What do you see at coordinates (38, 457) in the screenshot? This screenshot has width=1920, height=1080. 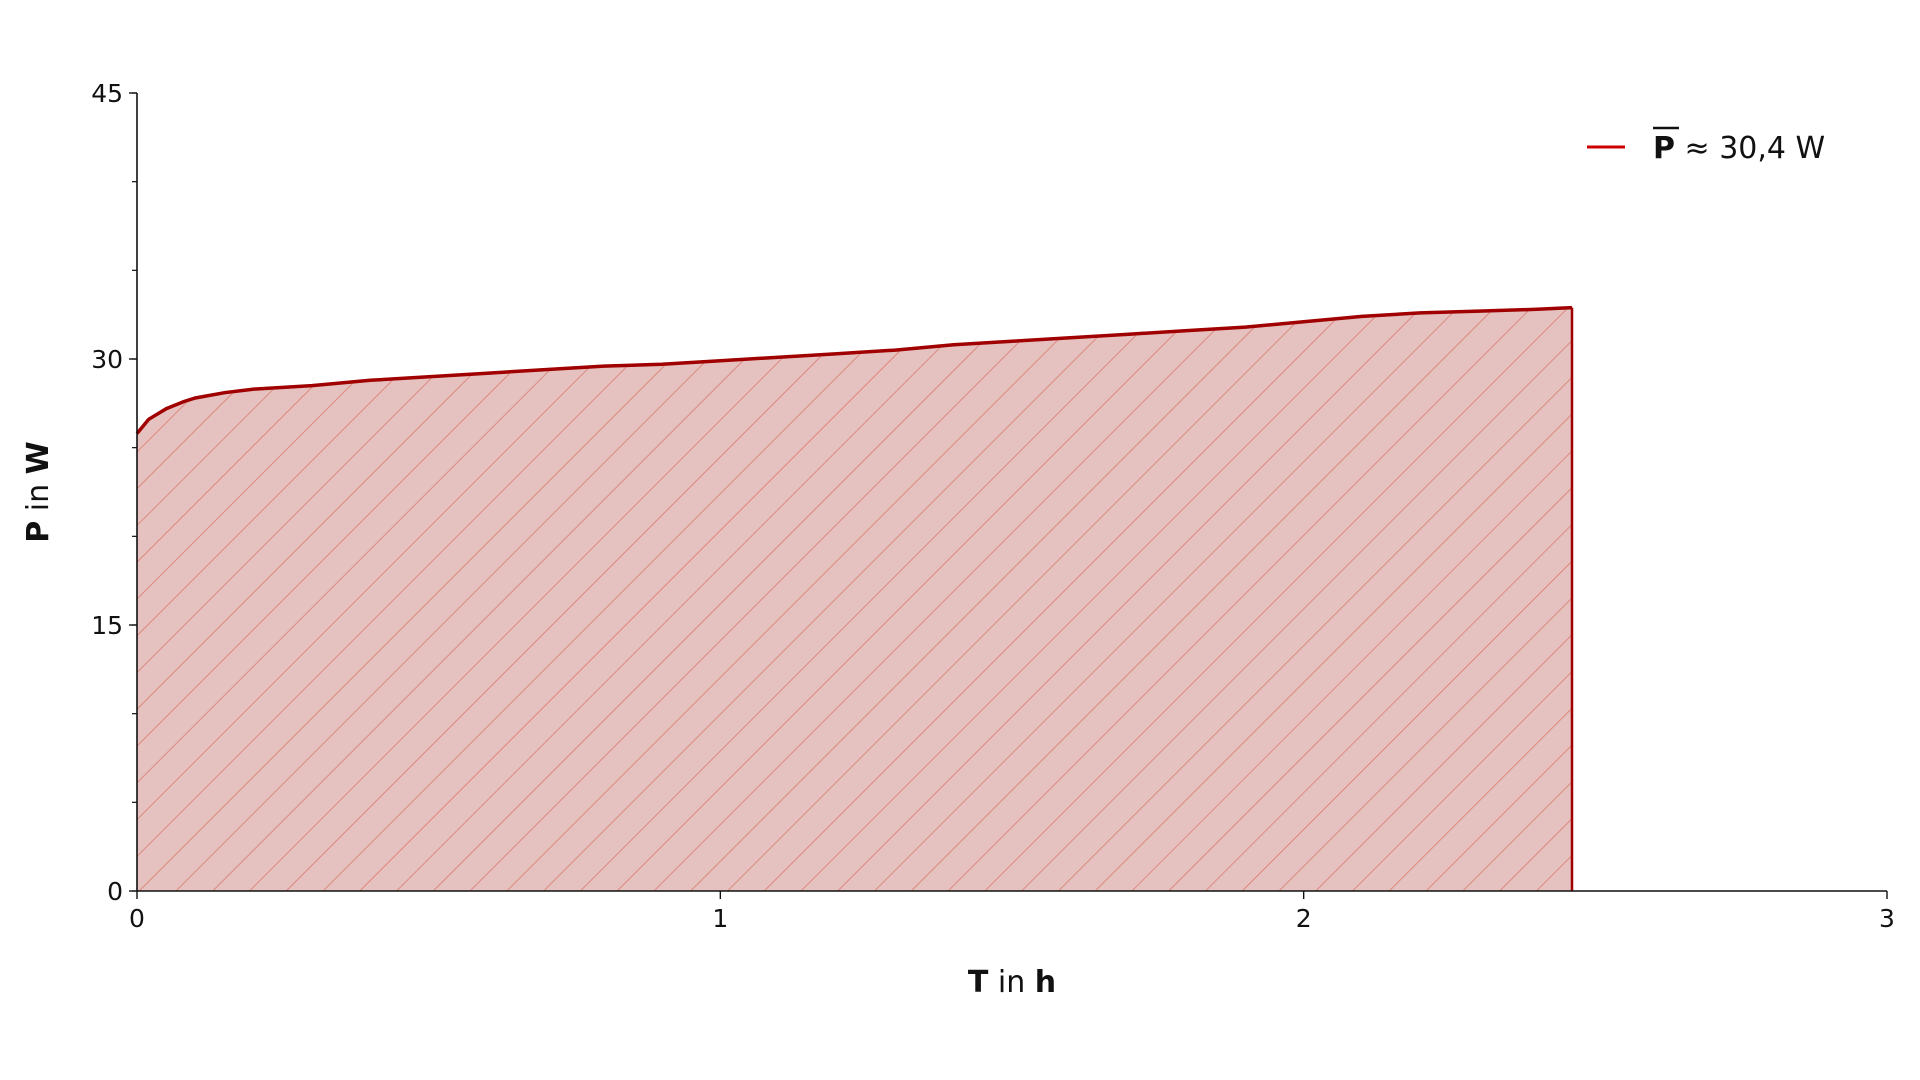 I see `y-axis-label-unit: W` at bounding box center [38, 457].